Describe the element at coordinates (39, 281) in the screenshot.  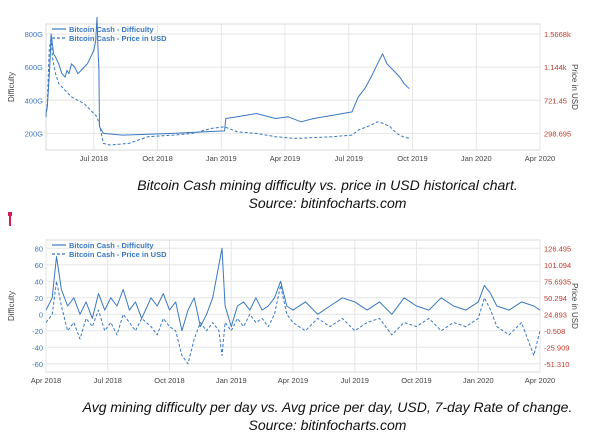
I see `bottom-y-left-tick: 40` at that location.